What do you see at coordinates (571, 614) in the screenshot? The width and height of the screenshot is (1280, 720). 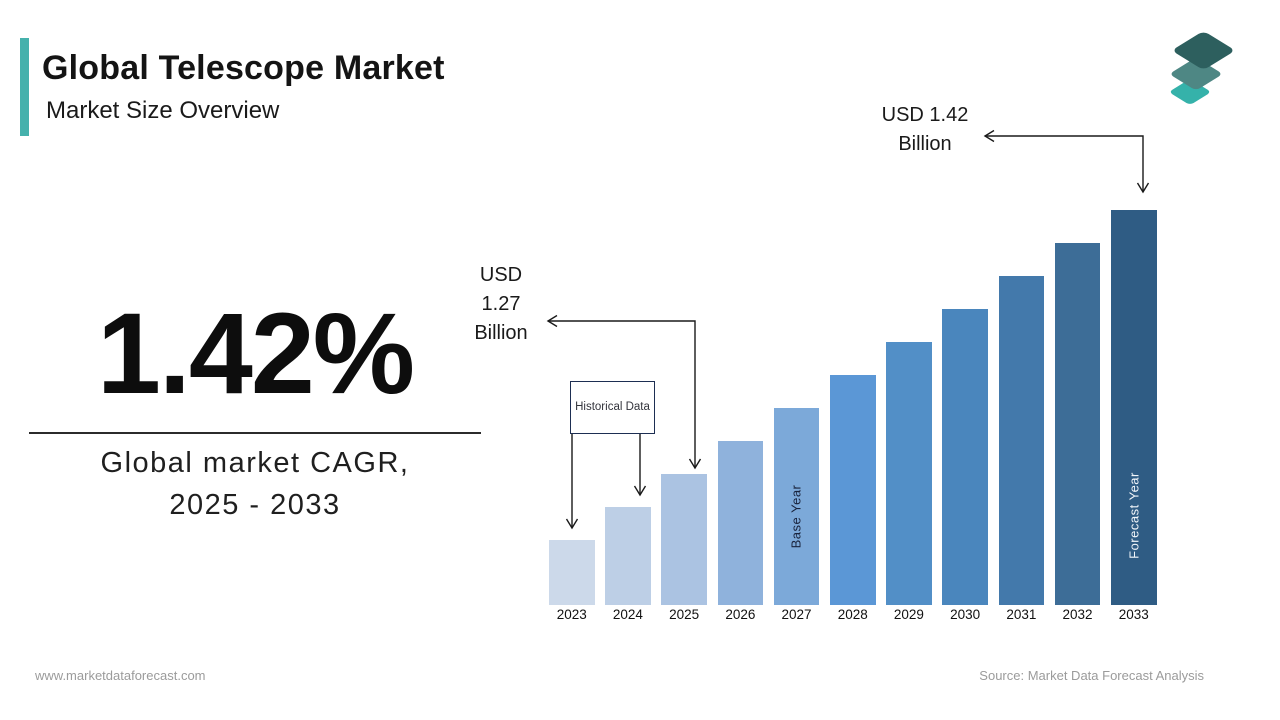 I see `x-axis-label-2023: 2023` at bounding box center [571, 614].